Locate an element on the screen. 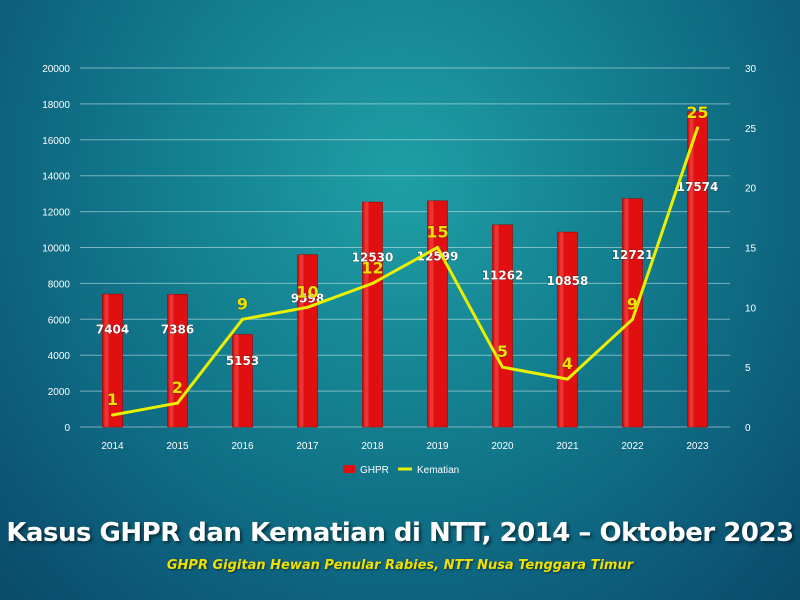 The image size is (800, 600). bar-data-label: 12721 is located at coordinates (633, 255).